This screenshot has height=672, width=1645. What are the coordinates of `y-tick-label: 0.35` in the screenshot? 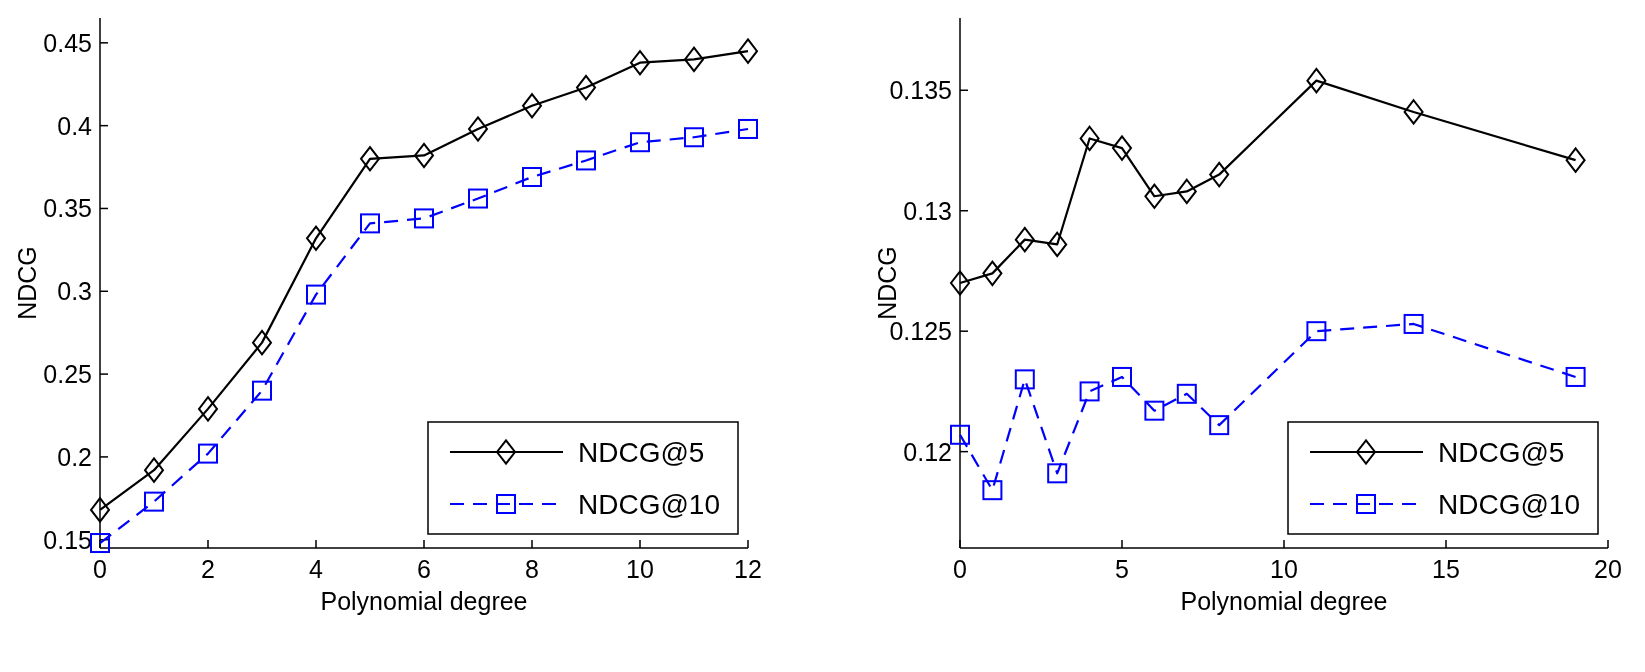 It's located at (67, 208).